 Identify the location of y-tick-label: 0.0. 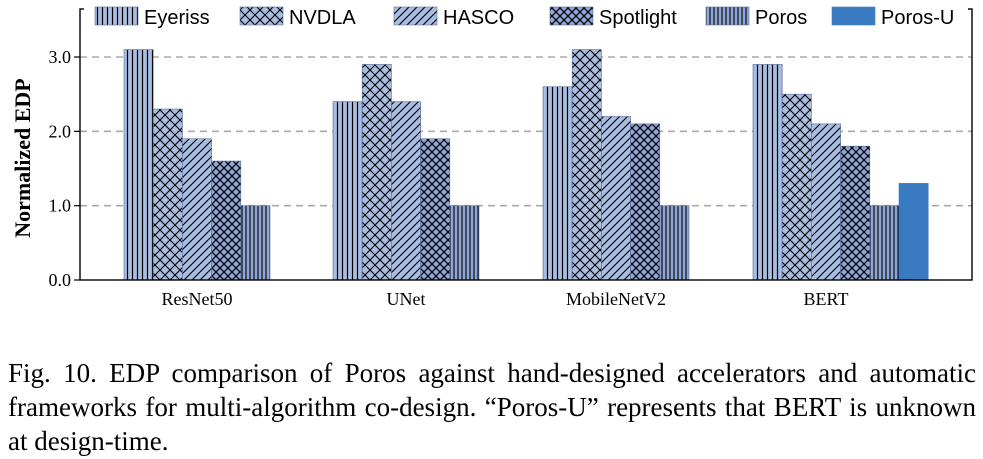
(60, 280).